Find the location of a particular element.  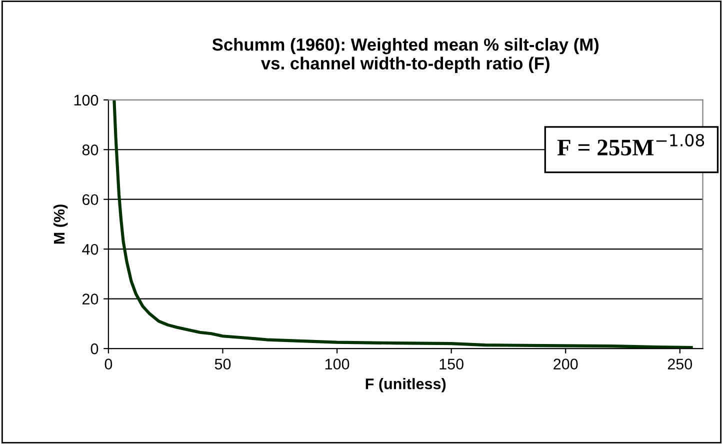

y-tick-label: 60 is located at coordinates (90, 200).